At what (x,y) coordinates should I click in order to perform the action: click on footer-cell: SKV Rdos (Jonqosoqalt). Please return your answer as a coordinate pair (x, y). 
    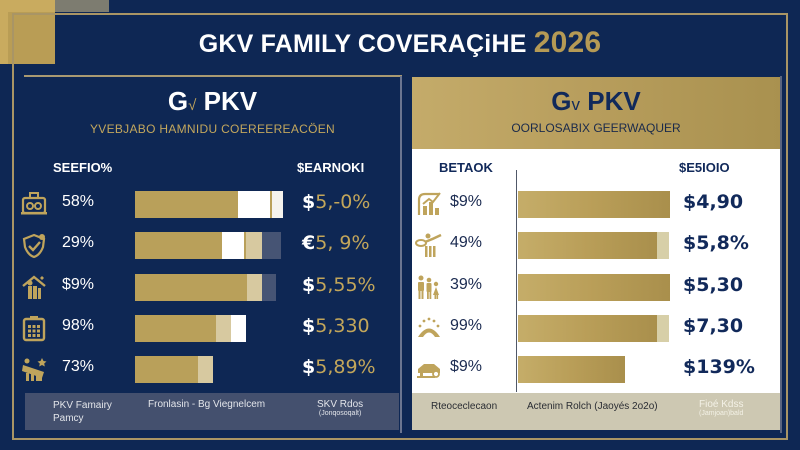
    Looking at the image, I should click on (340, 408).